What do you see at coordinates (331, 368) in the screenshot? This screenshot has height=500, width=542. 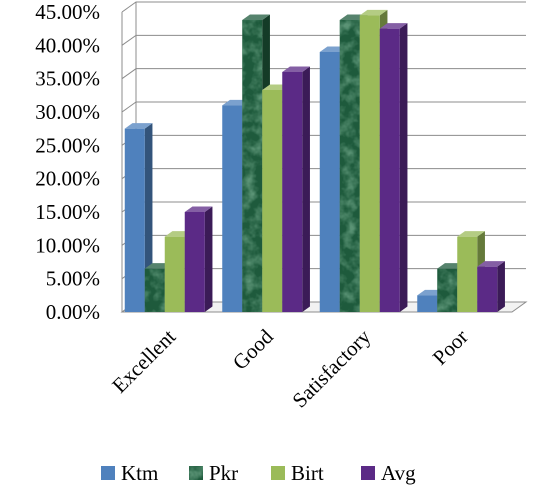 I see `x-tick-label: Satisfactory` at bounding box center [331, 368].